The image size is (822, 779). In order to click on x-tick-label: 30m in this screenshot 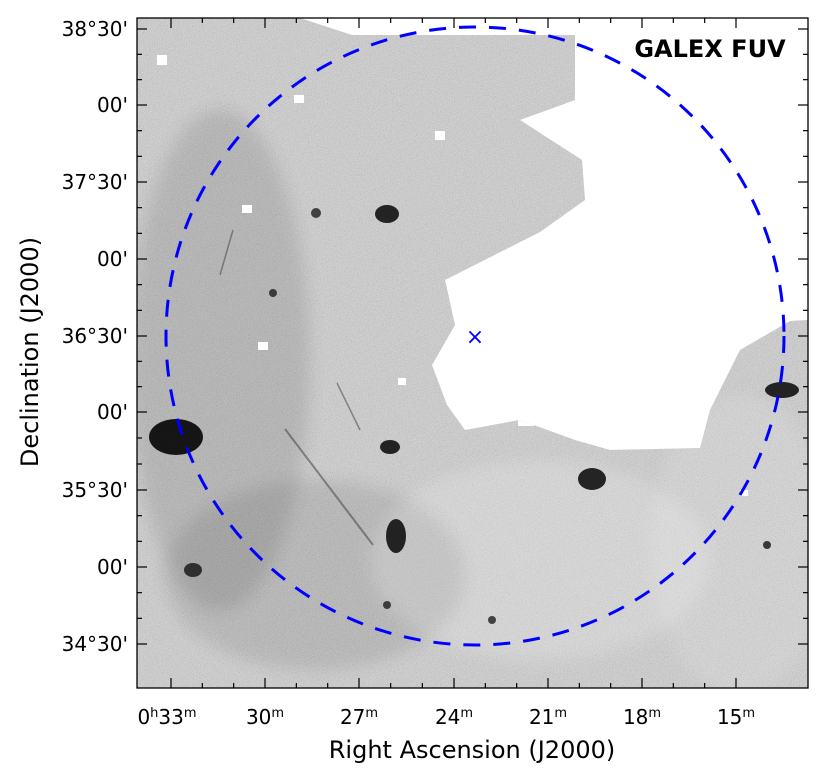, I will do `click(265, 717)`.